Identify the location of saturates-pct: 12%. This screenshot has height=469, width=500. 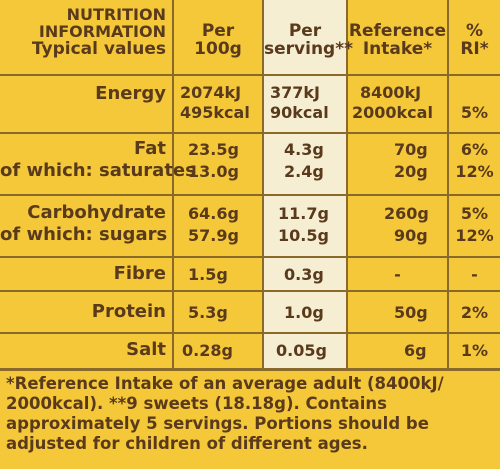
(474, 171).